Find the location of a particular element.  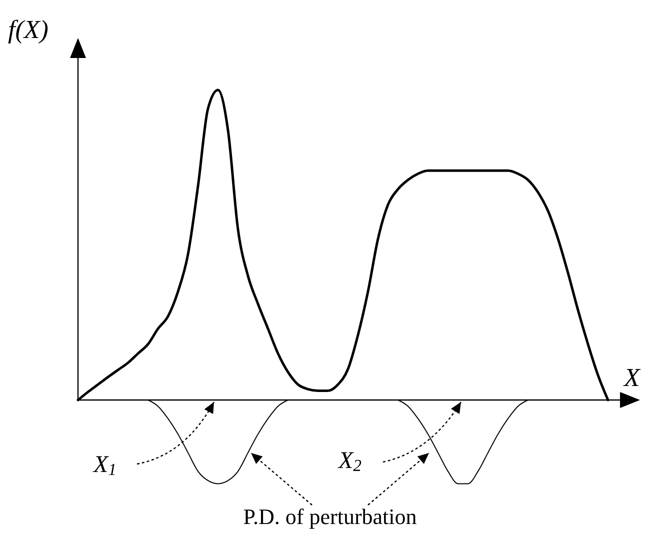

x-axis-title: X is located at coordinates (632, 377).